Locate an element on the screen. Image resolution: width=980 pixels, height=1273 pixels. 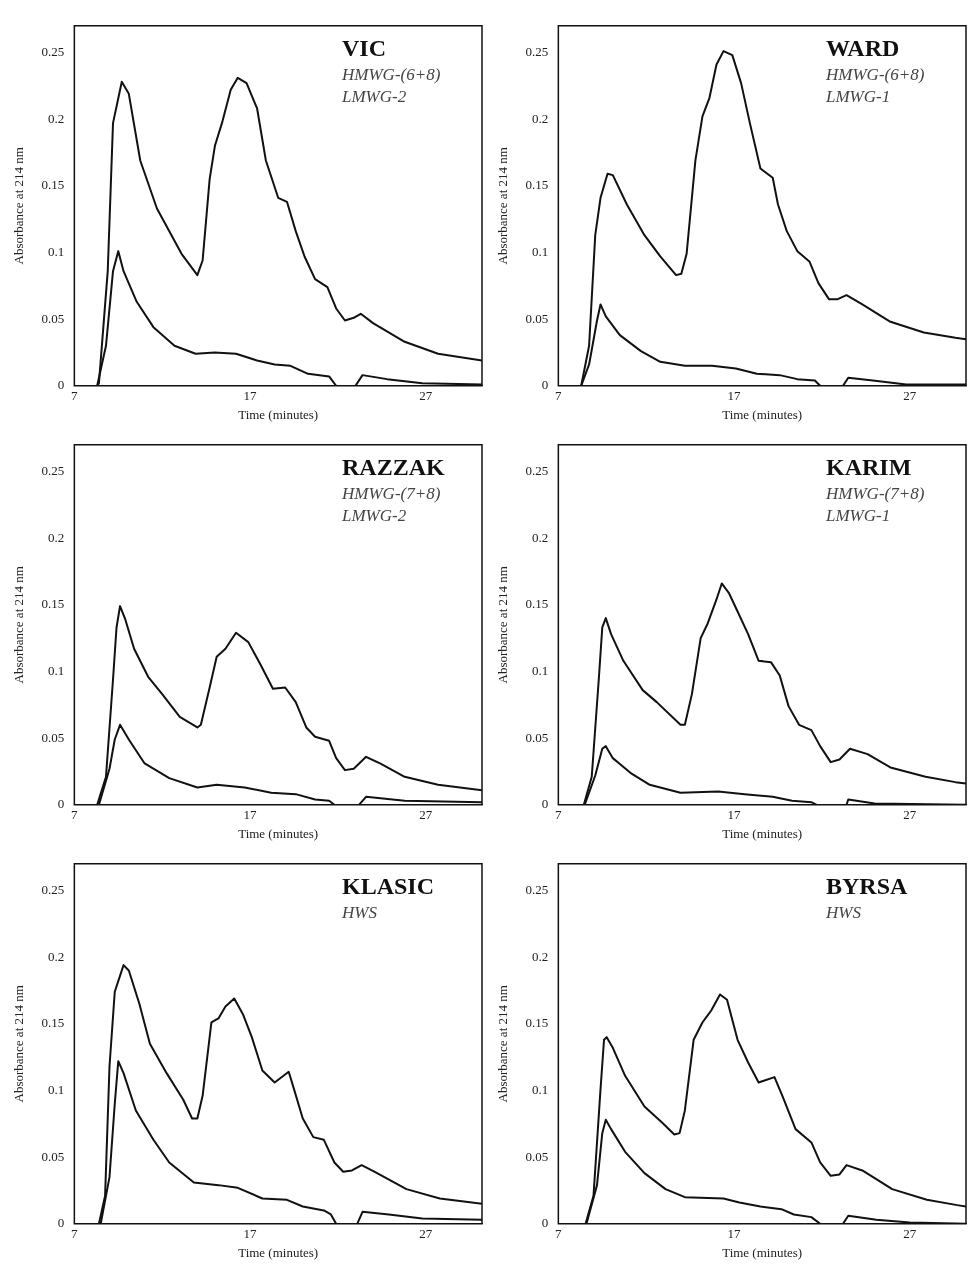
annotation: KLASIC is located at coordinates (388, 885).